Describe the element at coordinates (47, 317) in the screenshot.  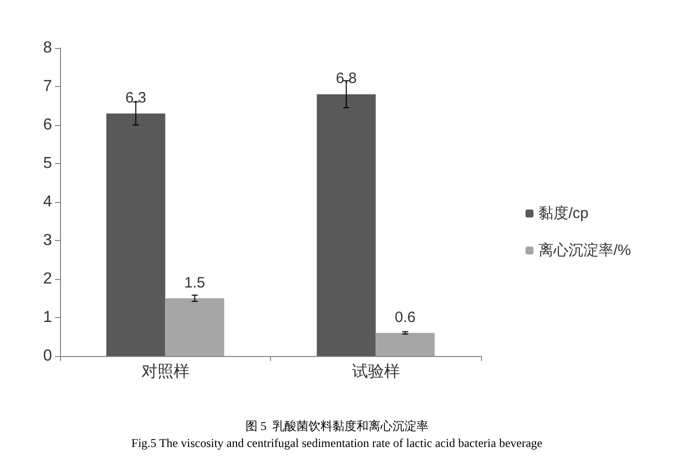
I see `y-tick-label: 1` at that location.